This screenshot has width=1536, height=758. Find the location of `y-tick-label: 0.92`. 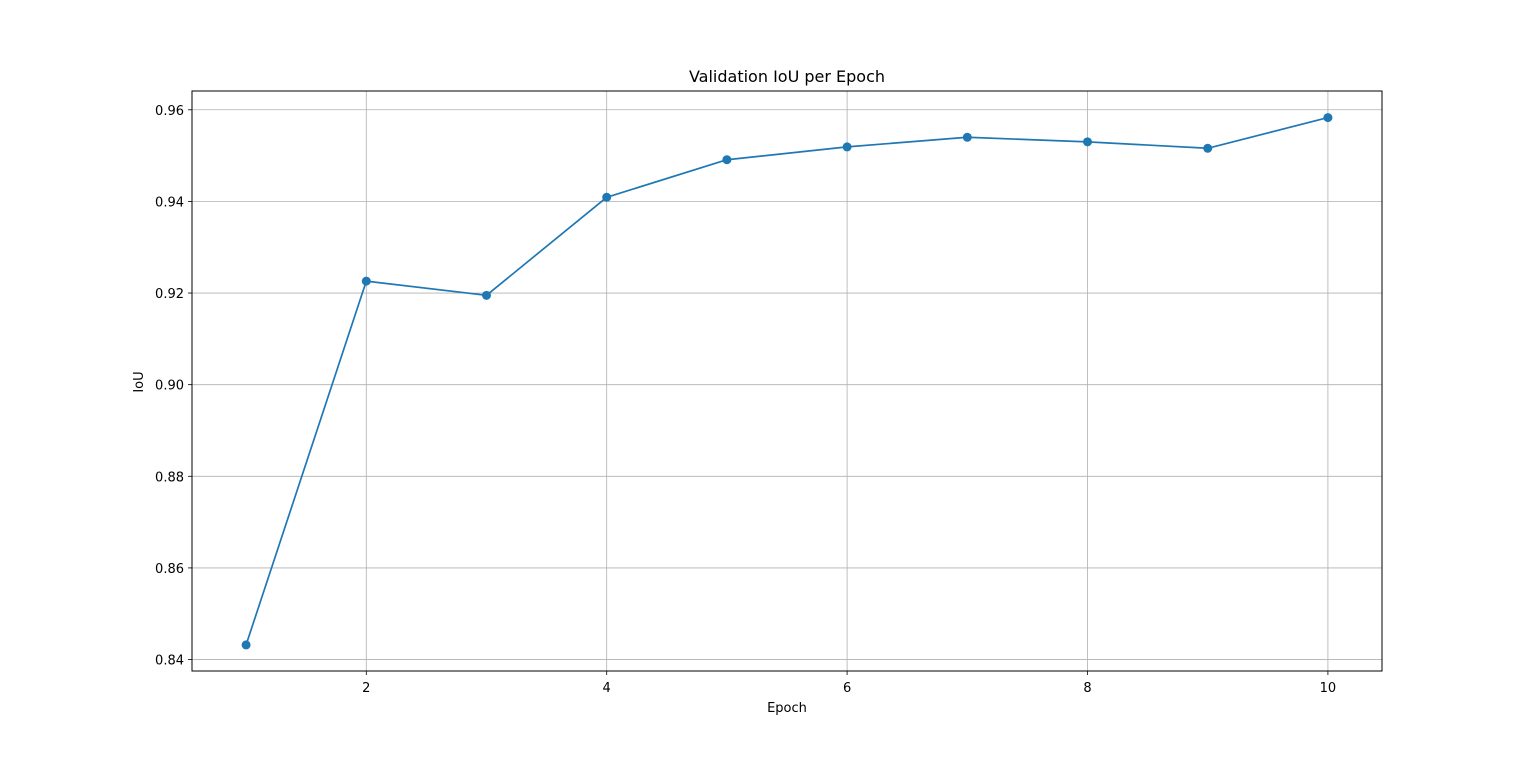

y-tick-label: 0.92 is located at coordinates (169, 294).